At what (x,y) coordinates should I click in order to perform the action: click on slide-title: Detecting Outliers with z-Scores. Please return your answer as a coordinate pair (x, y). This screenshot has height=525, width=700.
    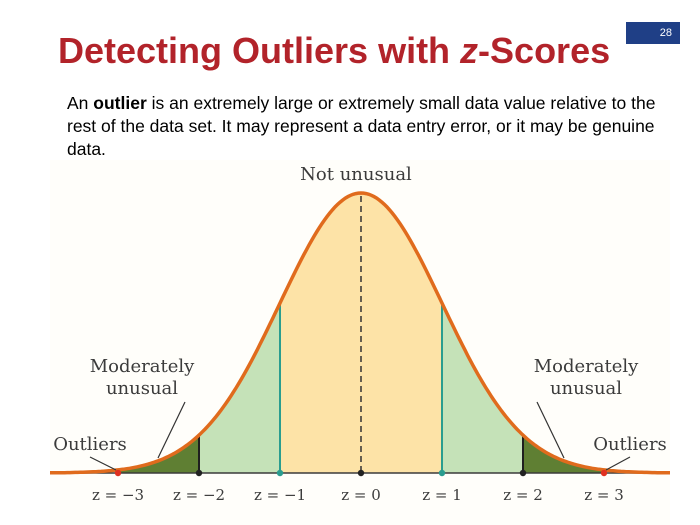
    Looking at the image, I should click on (334, 51).